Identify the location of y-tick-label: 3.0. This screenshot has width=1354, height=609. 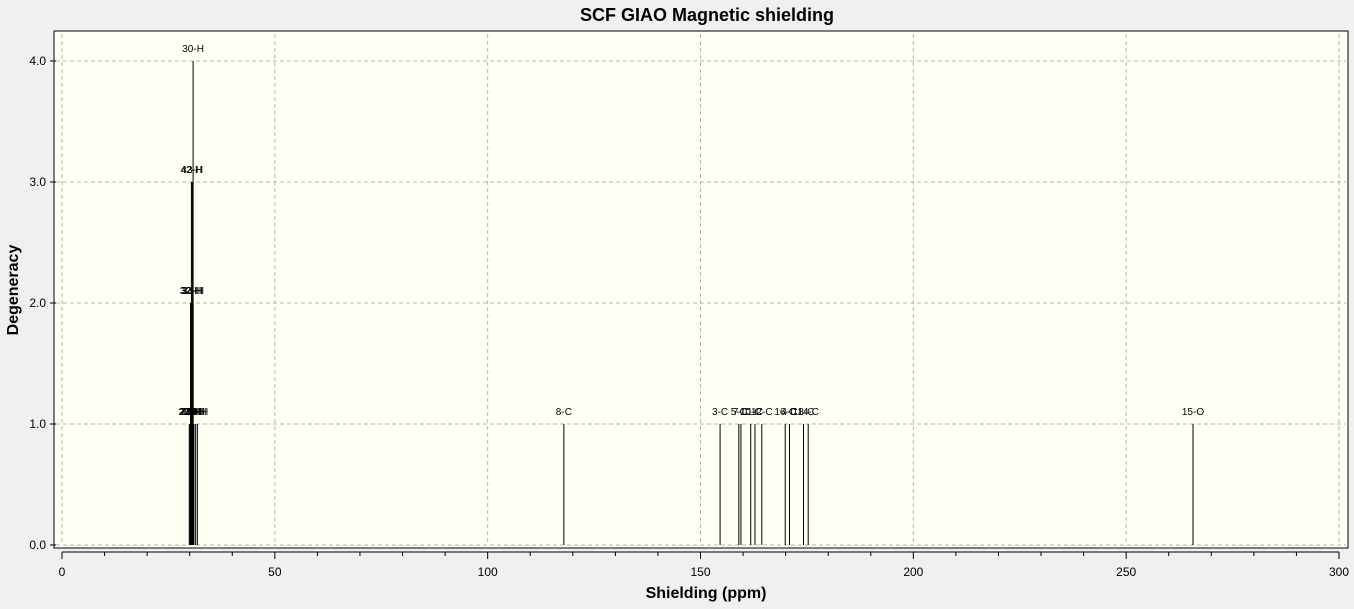
(37, 182).